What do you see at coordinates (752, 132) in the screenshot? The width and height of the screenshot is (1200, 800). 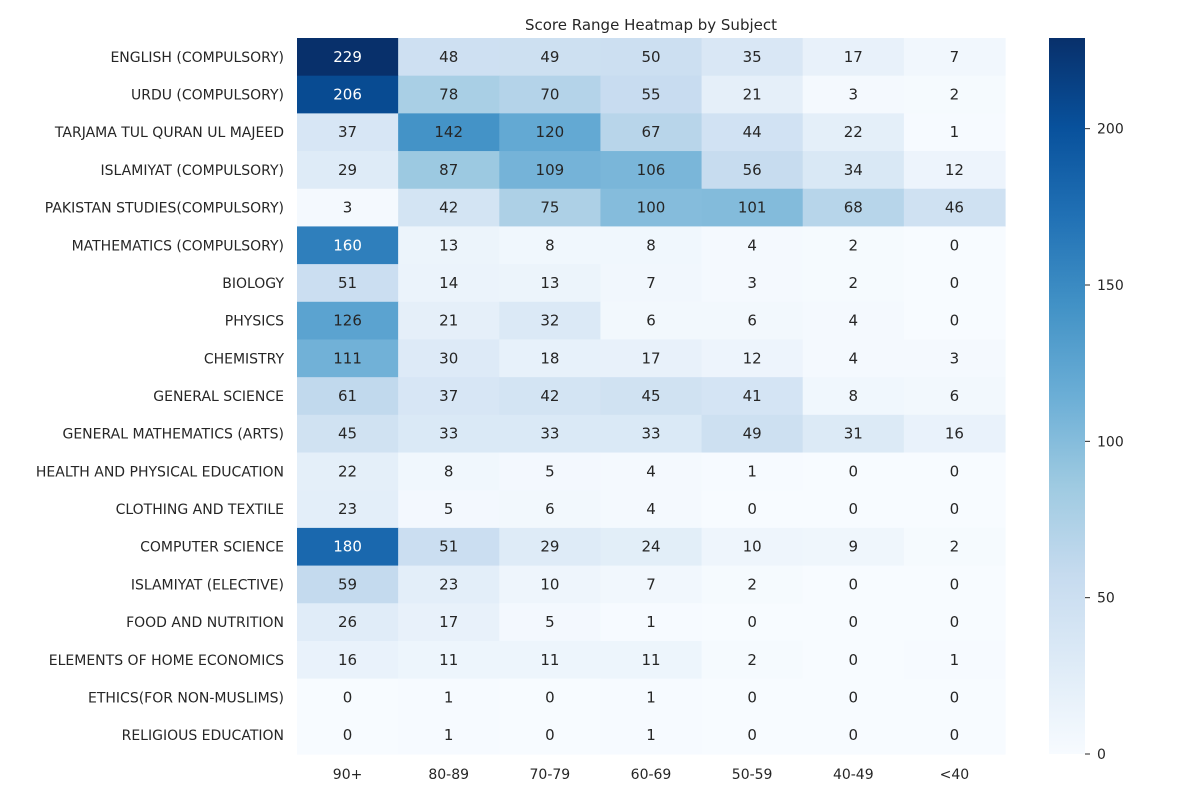 I see `heatmap-cell-r2-c4` at bounding box center [752, 132].